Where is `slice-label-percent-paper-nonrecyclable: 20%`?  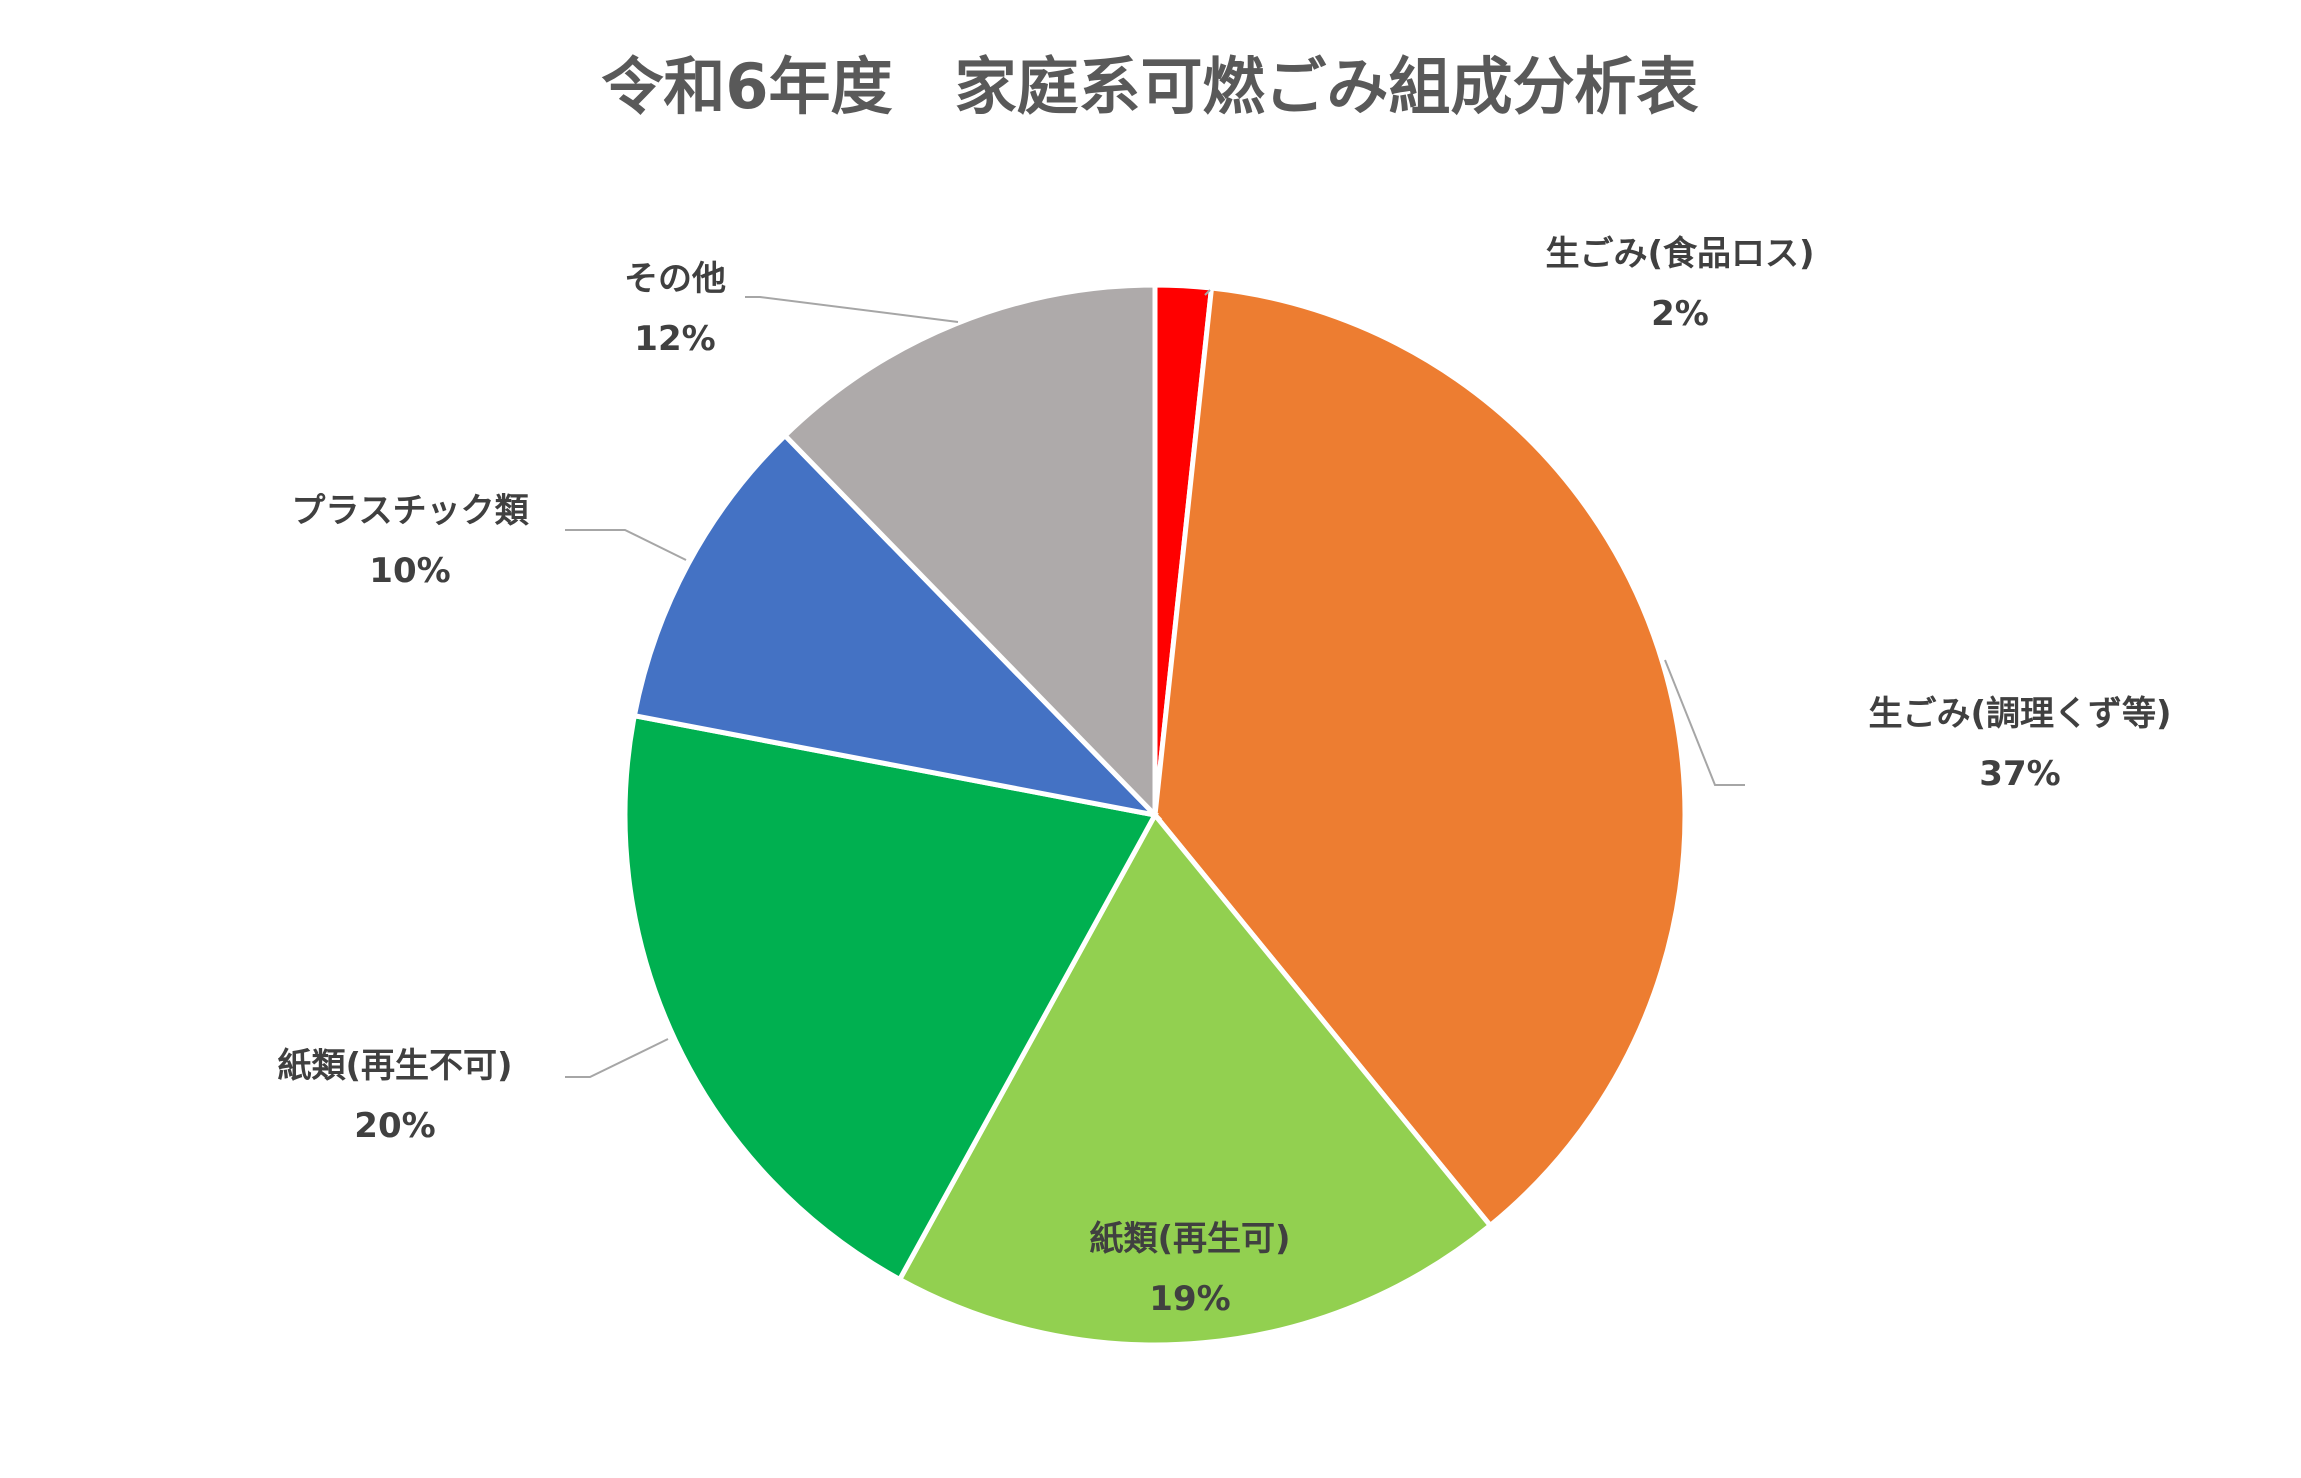 slice-label-percent-paper-nonrecyclable: 20% is located at coordinates (394, 1126).